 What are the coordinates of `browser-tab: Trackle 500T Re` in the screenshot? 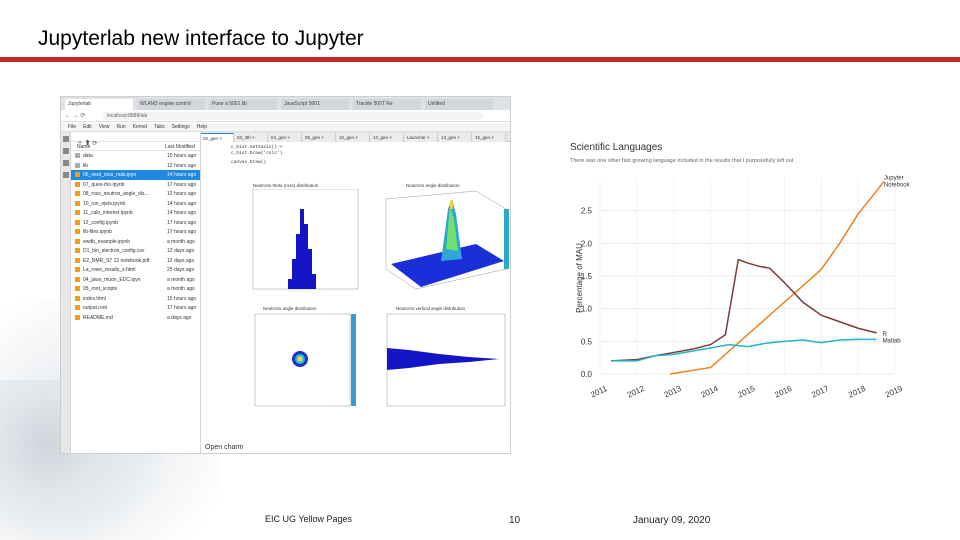 It's located at (387, 104).